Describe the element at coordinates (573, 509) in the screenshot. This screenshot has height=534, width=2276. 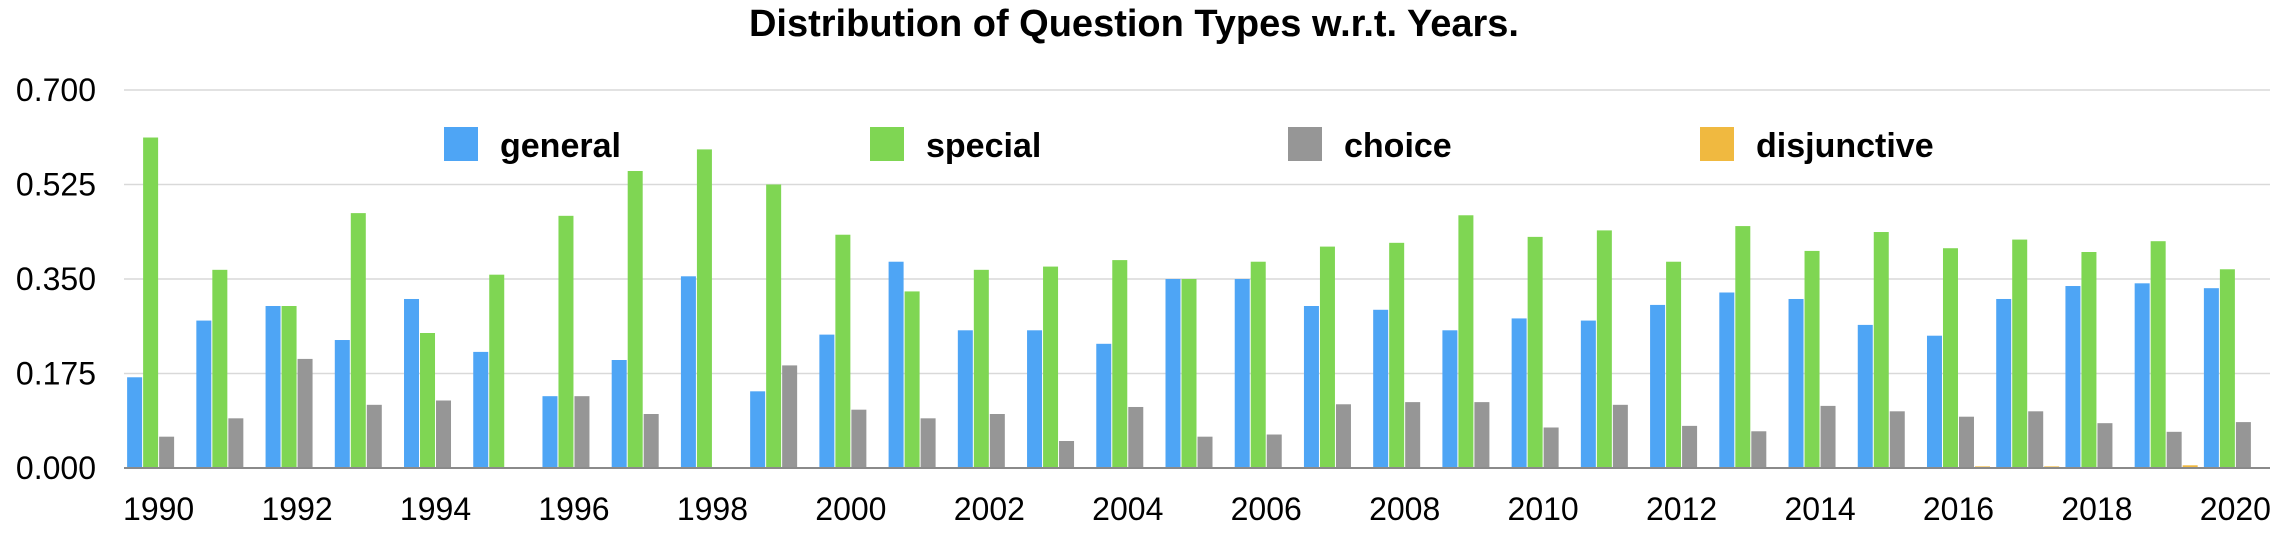
I see `x-tick-label: 1996` at that location.